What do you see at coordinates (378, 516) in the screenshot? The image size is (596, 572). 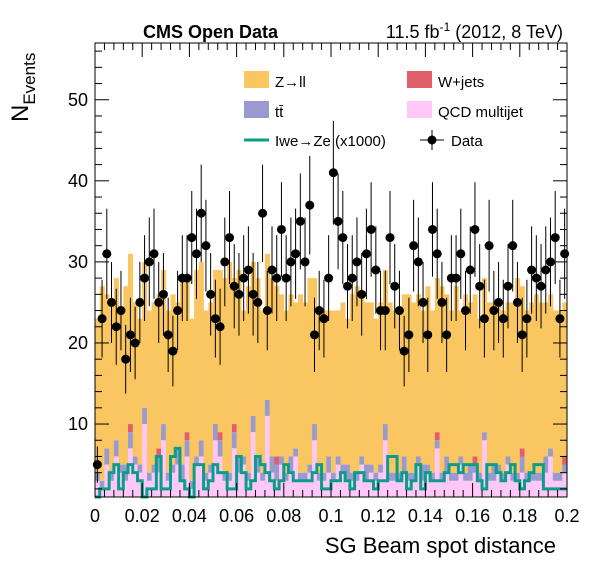 I see `x-tick-label-6: 0.12` at bounding box center [378, 516].